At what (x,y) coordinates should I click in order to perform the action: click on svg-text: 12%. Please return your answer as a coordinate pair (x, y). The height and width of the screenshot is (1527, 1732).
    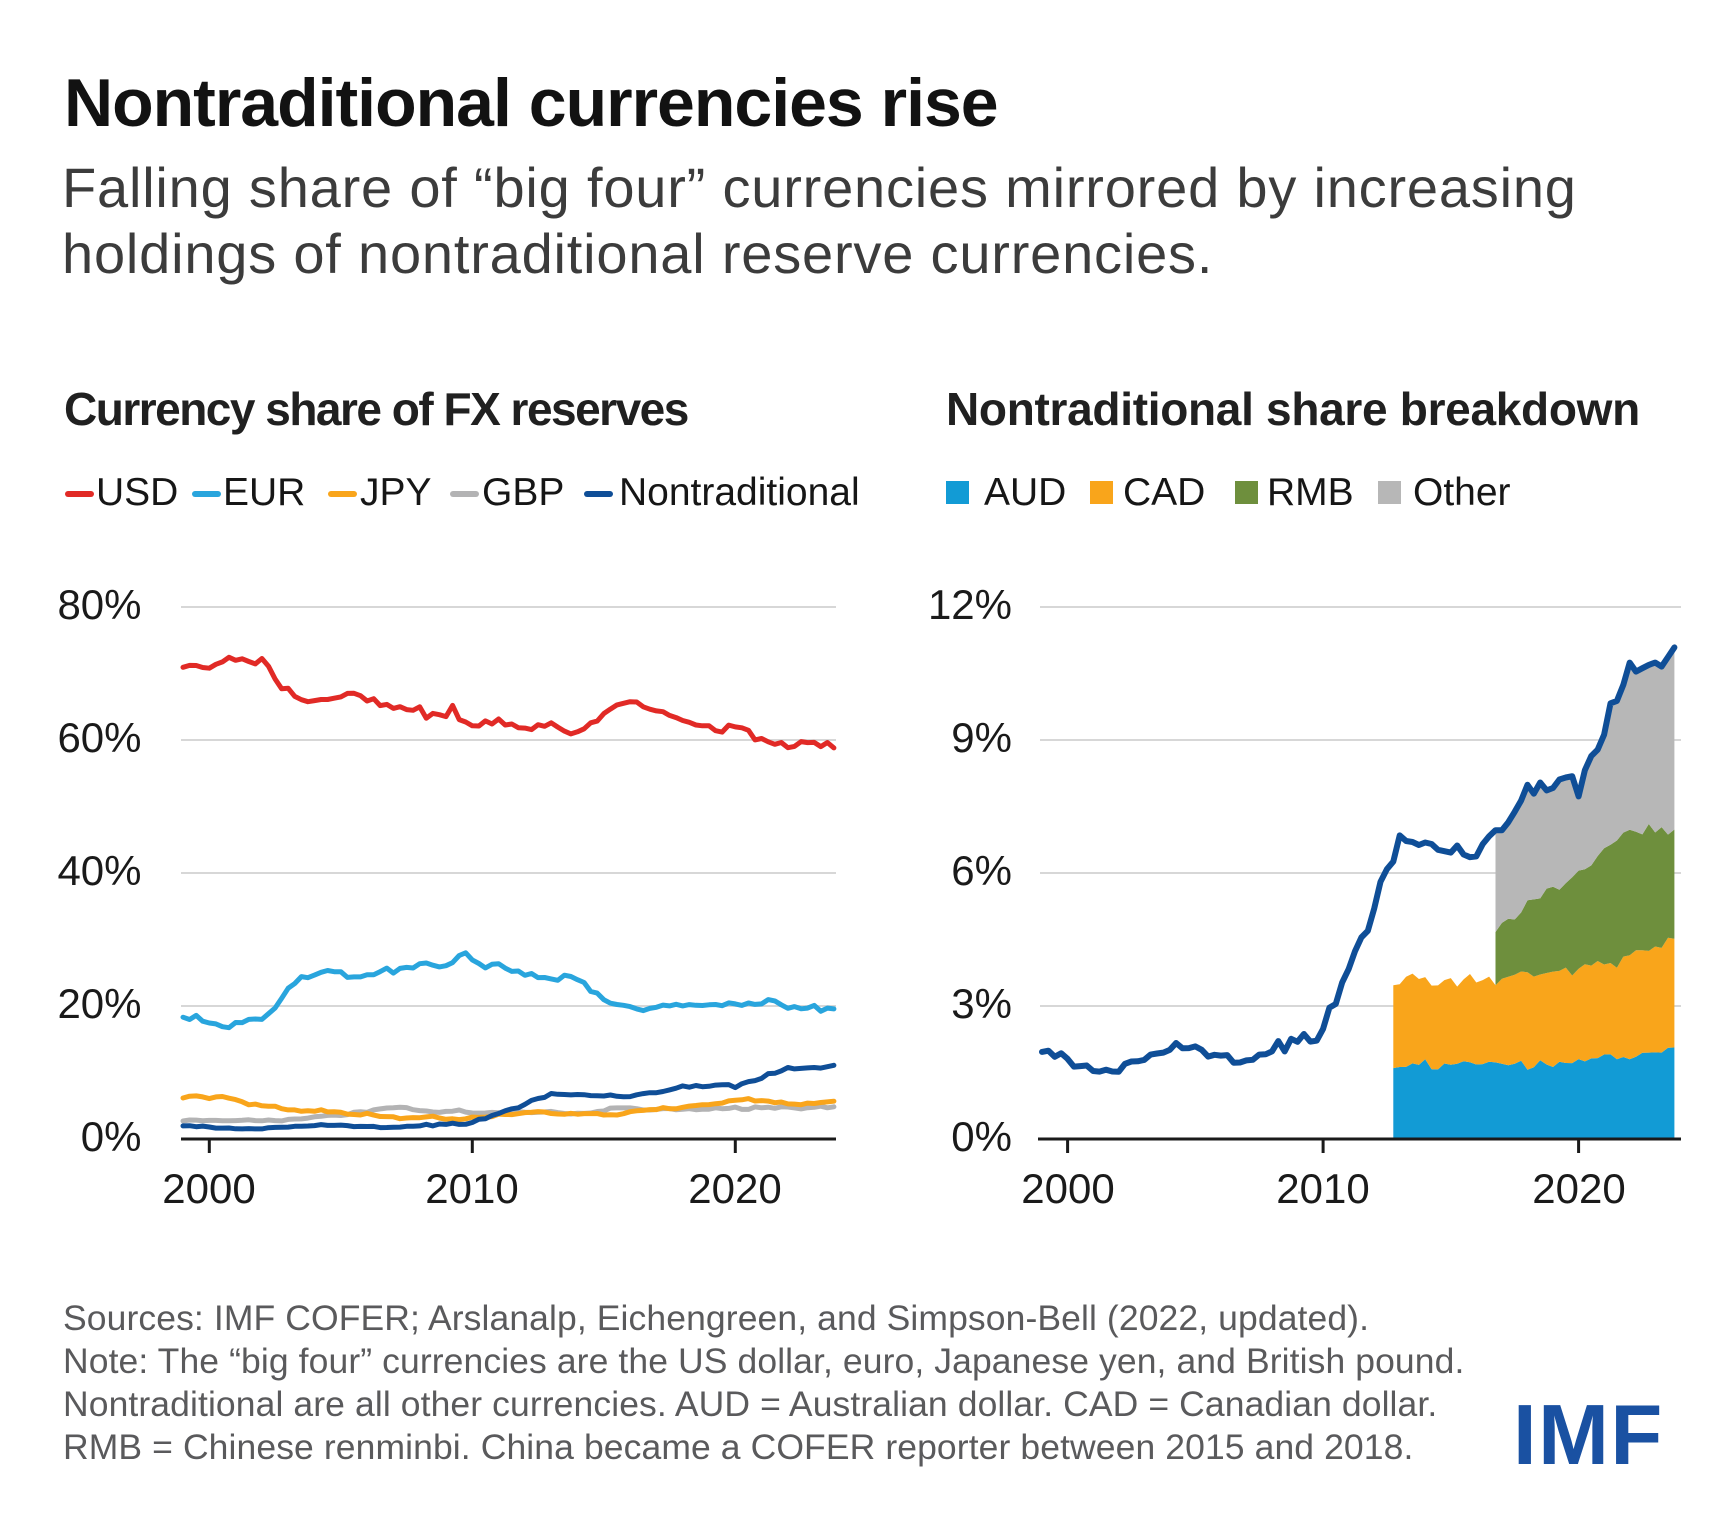
    Looking at the image, I should click on (970, 604).